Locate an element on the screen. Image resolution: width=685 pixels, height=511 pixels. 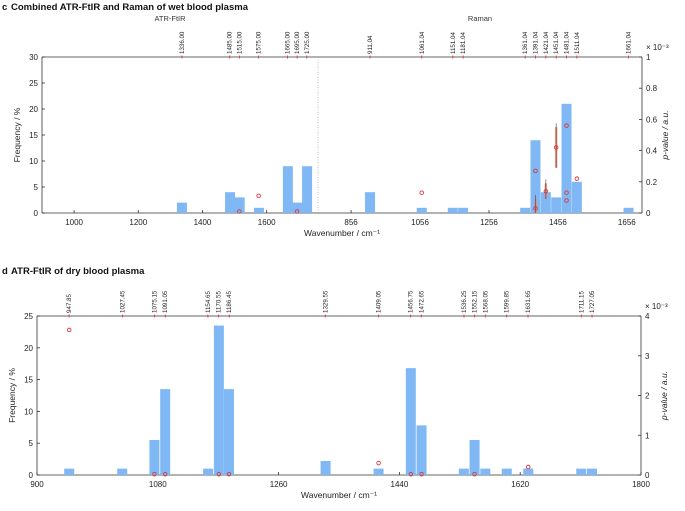
top-marker-label: 1711.15 is located at coordinates (581, 302).